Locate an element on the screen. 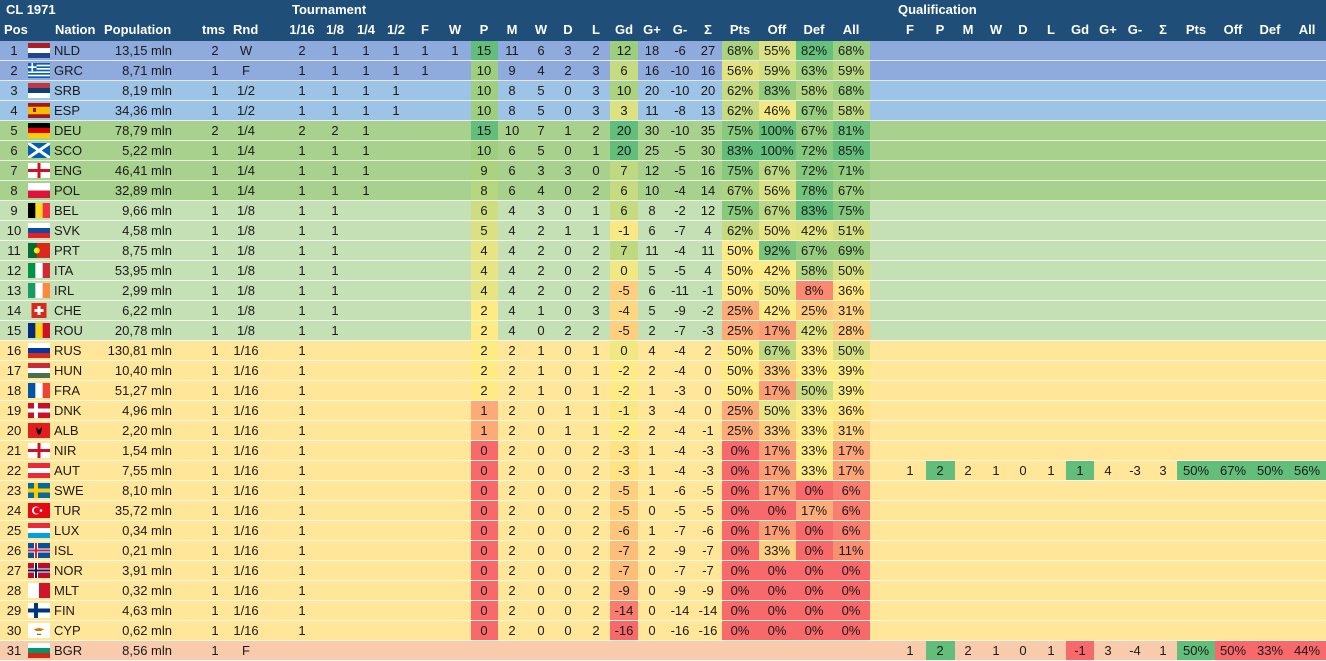  stat-cell-off: 42% is located at coordinates (777, 270).